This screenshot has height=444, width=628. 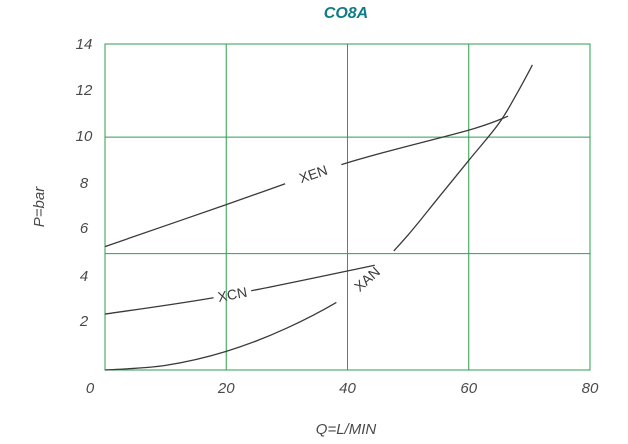 I want to click on x-tick-label: 80, so click(x=590, y=388).